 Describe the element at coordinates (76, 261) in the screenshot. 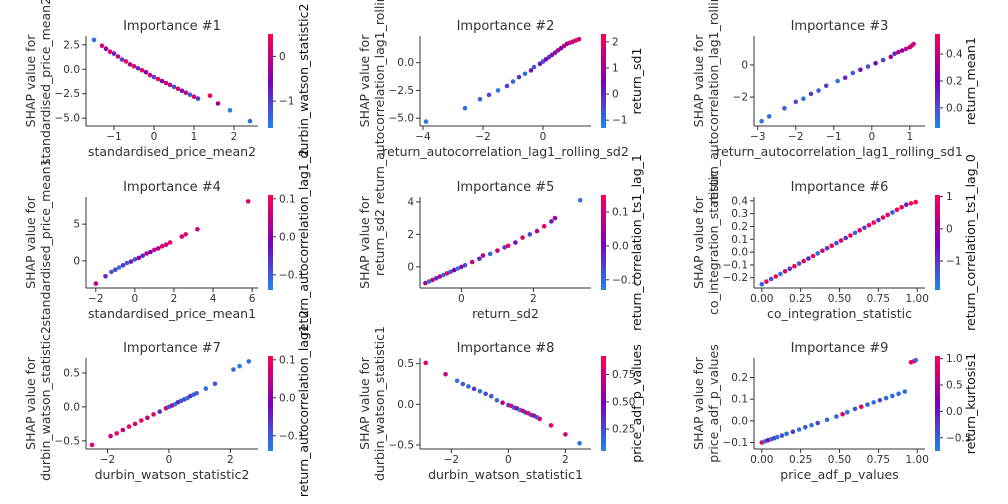

I see `y-tick-label: 0` at that location.